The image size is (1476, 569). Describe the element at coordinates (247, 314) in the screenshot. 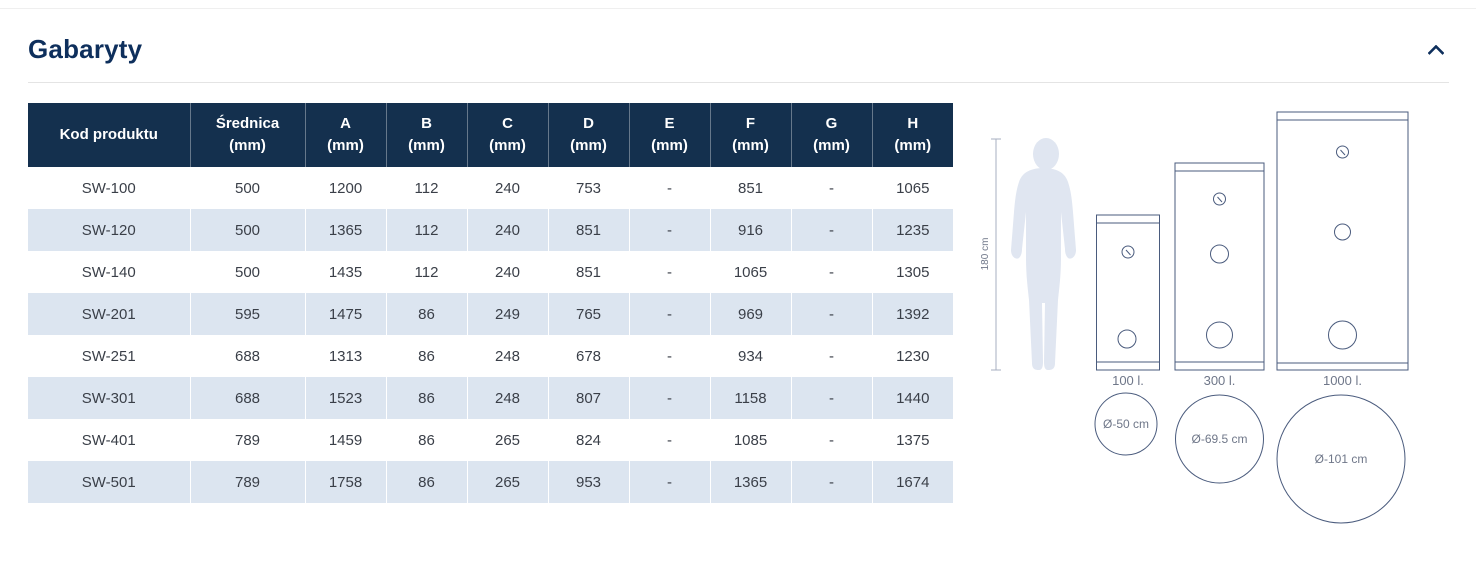

I see `table-cell: 595` at that location.